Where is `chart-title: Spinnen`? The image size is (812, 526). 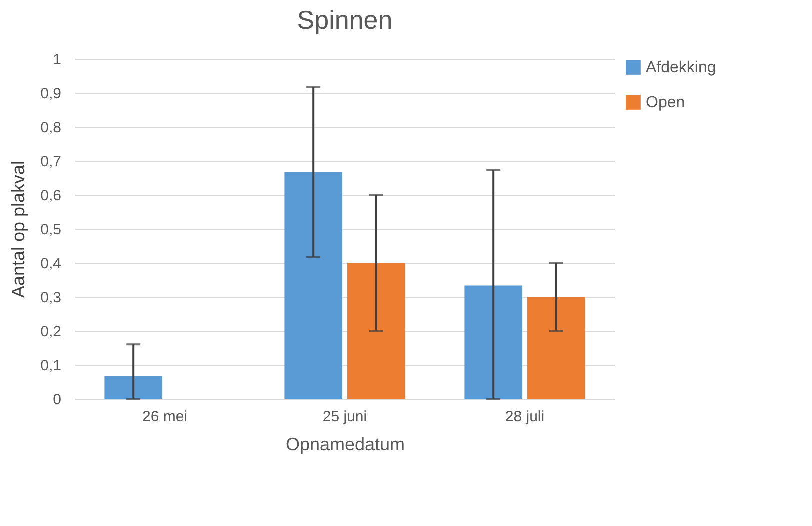
chart-title: Spinnen is located at coordinates (345, 20).